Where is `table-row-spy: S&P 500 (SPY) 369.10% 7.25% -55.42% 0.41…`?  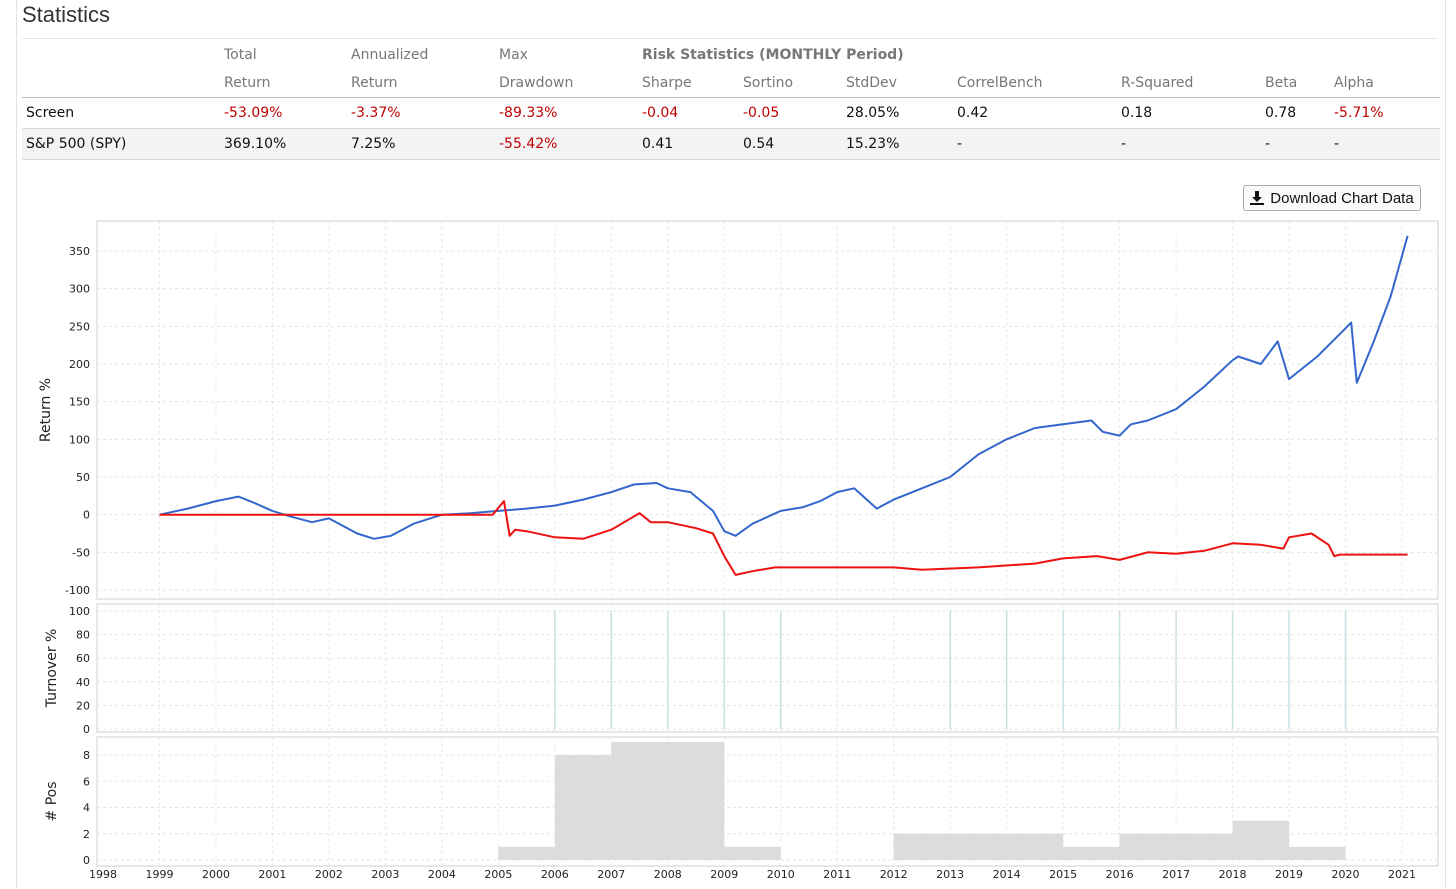 table-row-spy: S&P 500 (SPY) 369.10% 7.25% -55.42% 0.41… is located at coordinates (731, 144).